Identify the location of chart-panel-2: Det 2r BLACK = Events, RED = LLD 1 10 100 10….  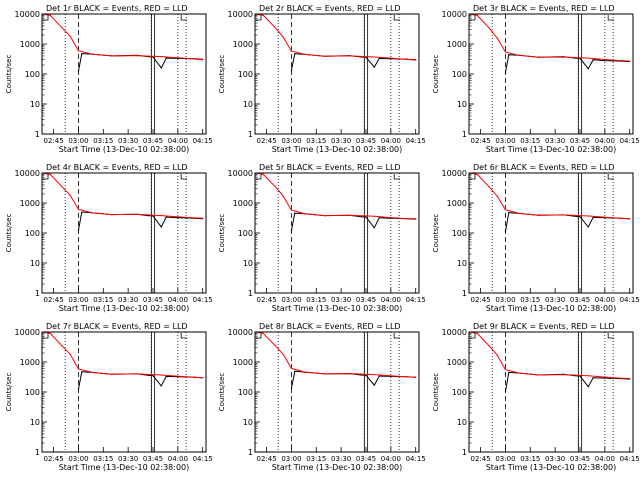
(322, 79).